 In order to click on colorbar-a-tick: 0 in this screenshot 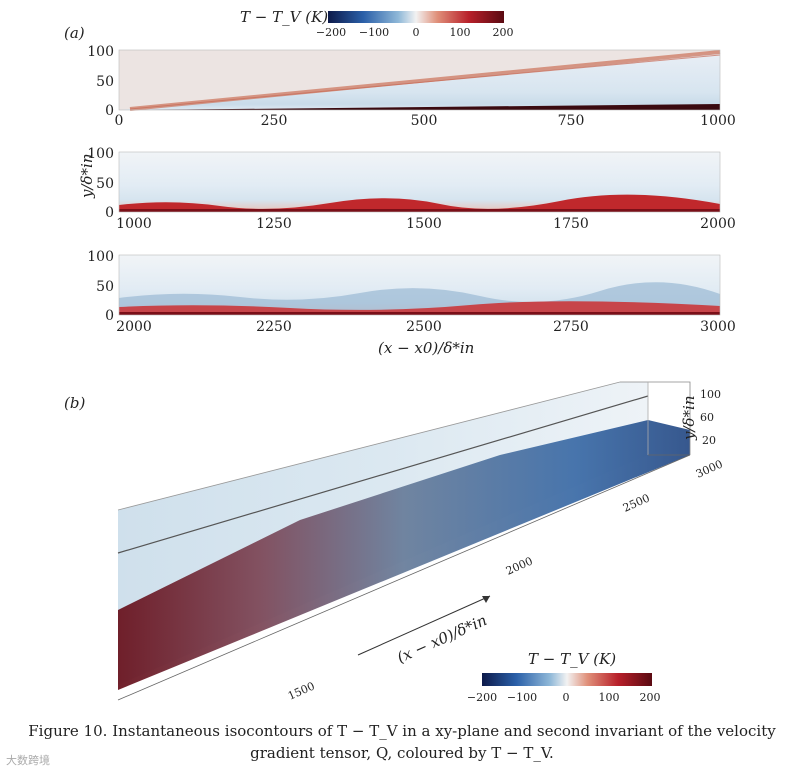, I will do `click(416, 32)`.